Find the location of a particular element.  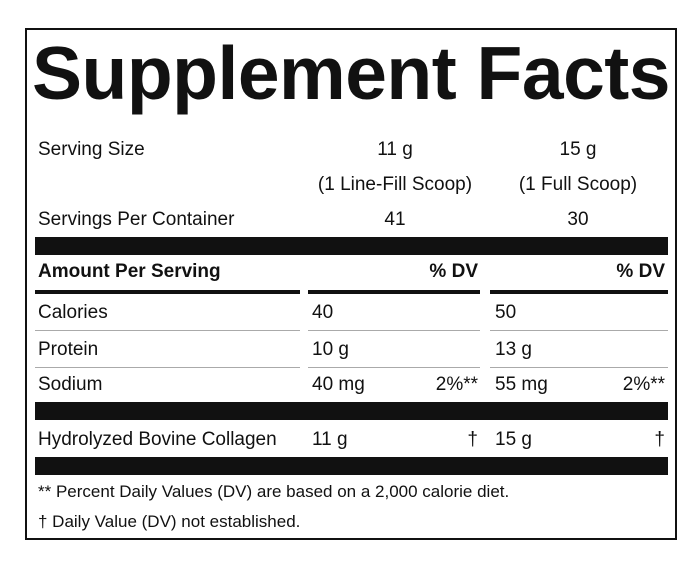

amount: 50 is located at coordinates (506, 312).